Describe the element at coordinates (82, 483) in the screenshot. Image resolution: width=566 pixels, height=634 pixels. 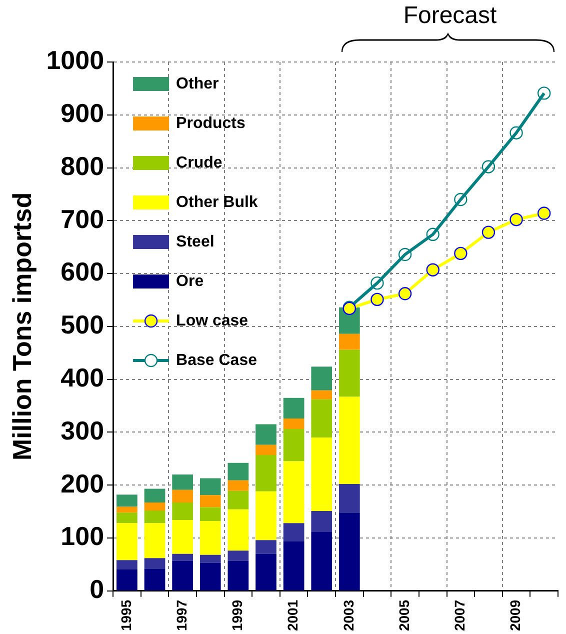
I see `y-tick-label: 200` at that location.